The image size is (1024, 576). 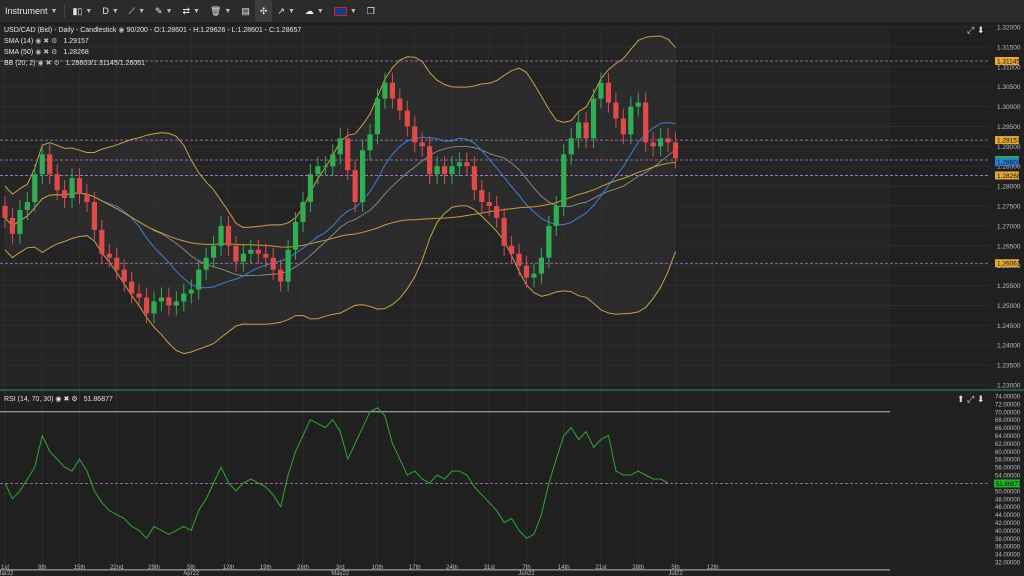 What do you see at coordinates (345, 11) in the screenshot?
I see `language-button: ▼` at bounding box center [345, 11].